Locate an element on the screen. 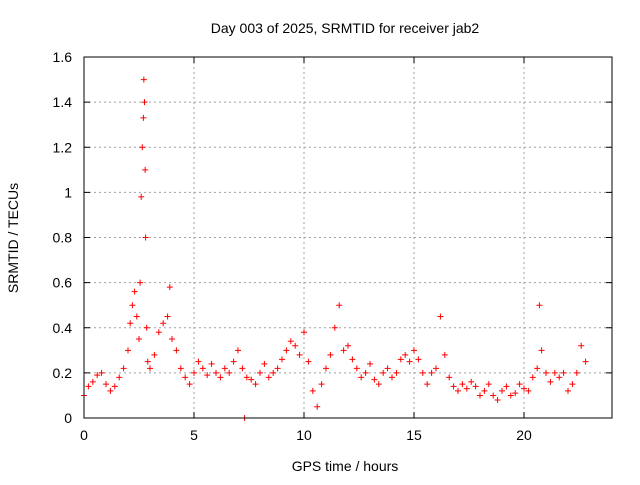 This screenshot has width=640, height=485. y-tick-label: 1.2 is located at coordinates (63, 147).